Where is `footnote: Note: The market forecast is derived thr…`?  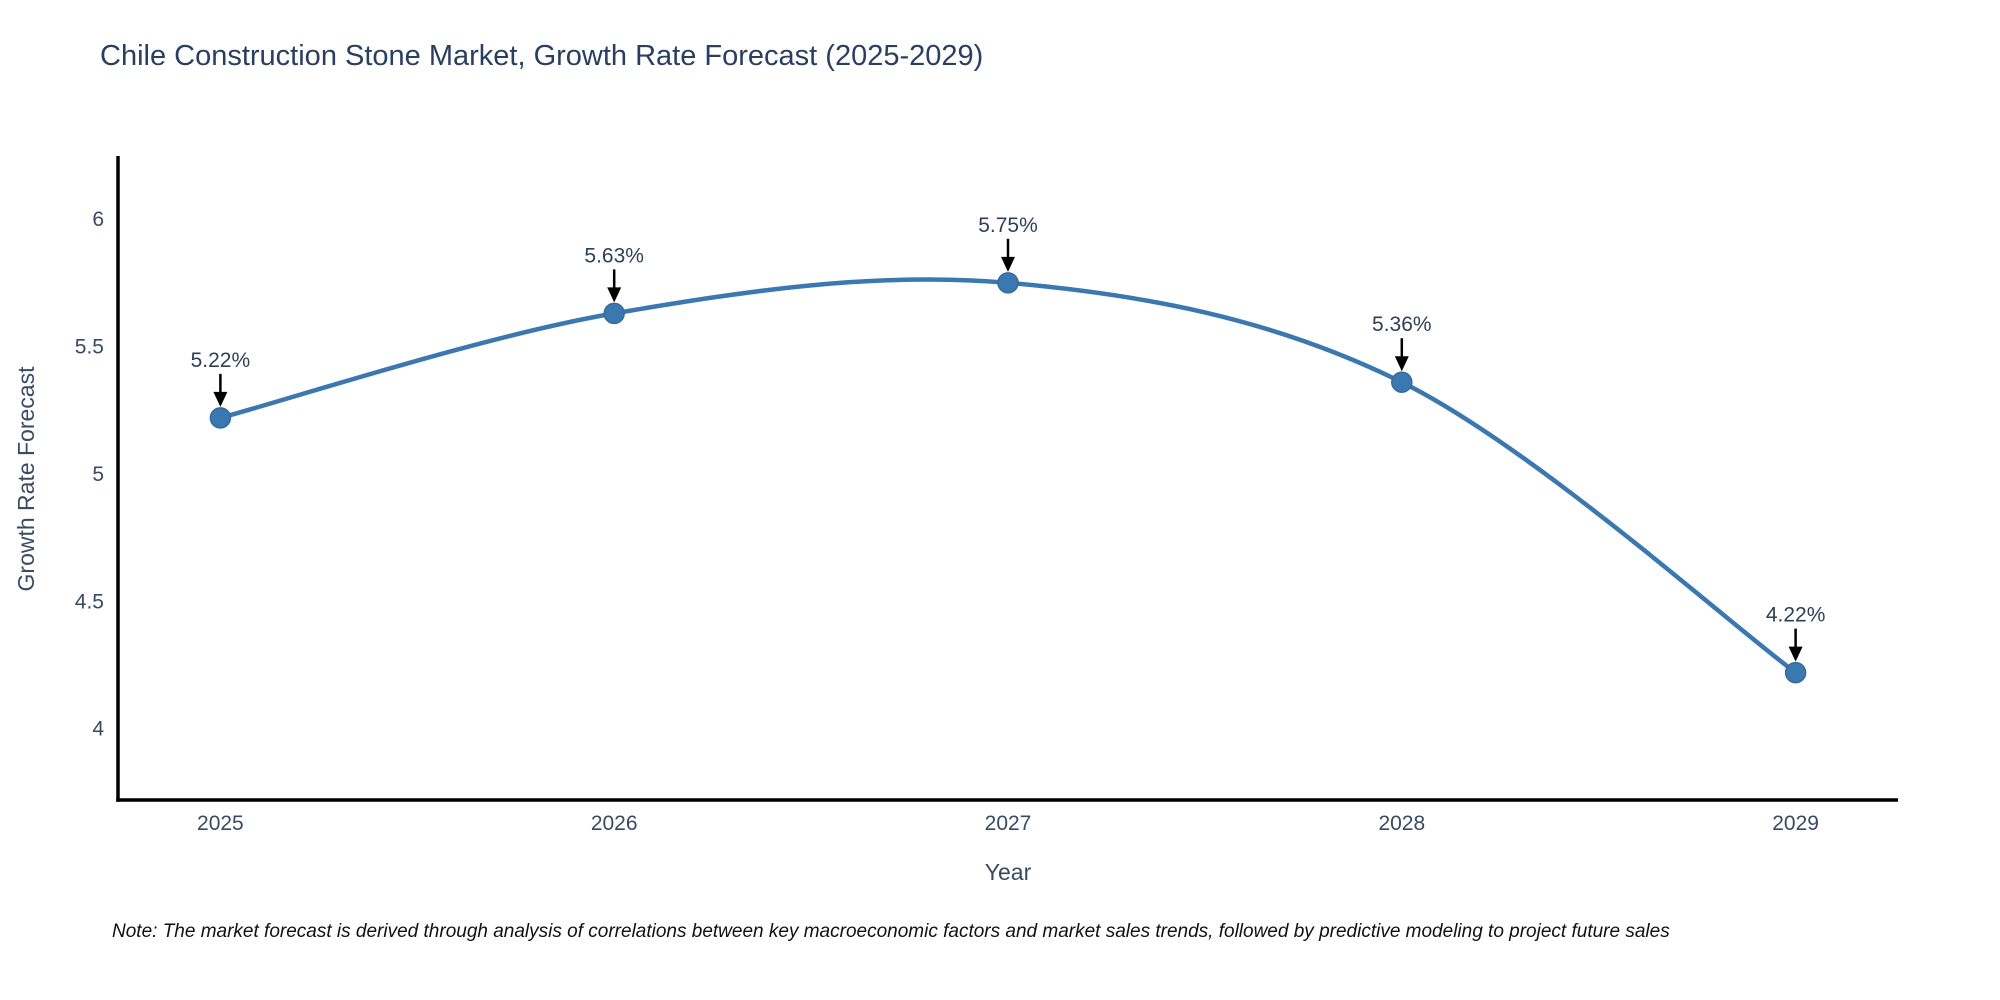 footnote: Note: The market forecast is derived thr… is located at coordinates (891, 931).